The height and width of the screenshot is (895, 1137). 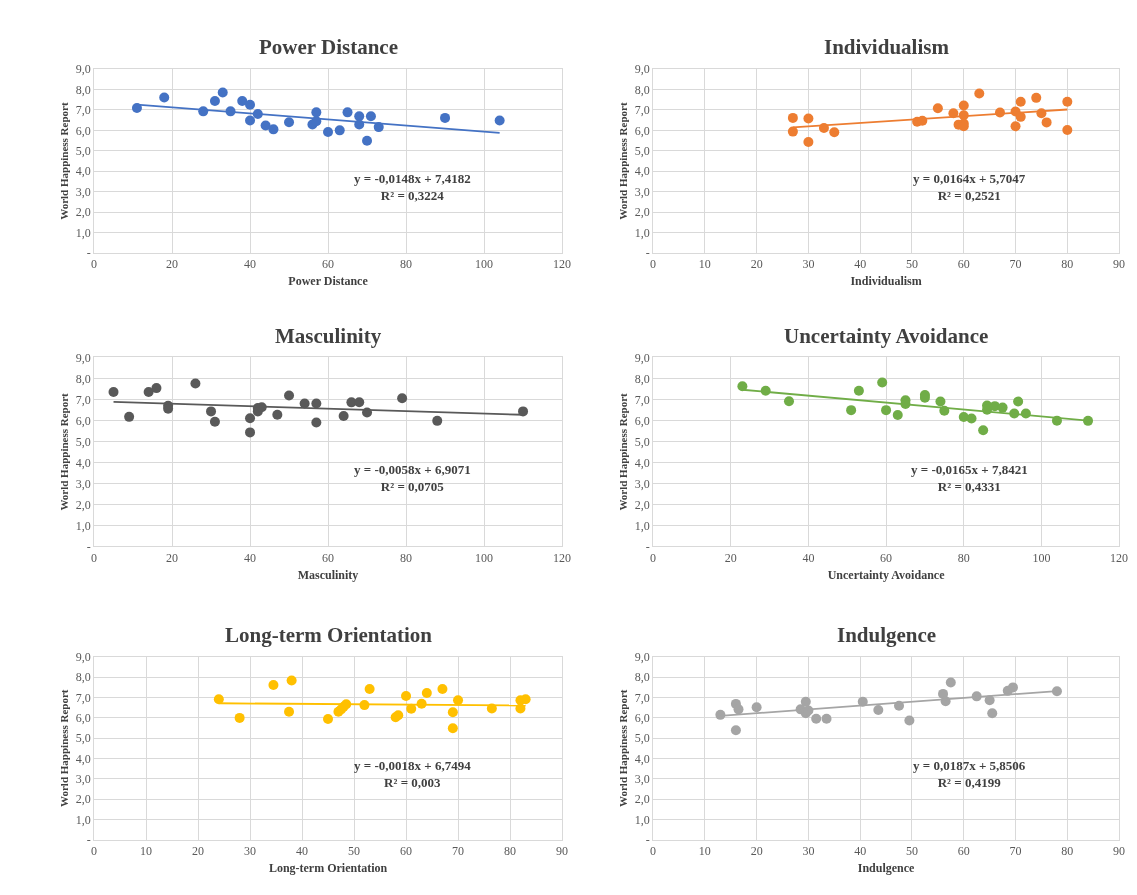 I want to click on chart-title: Indulgence, so click(x=887, y=635).